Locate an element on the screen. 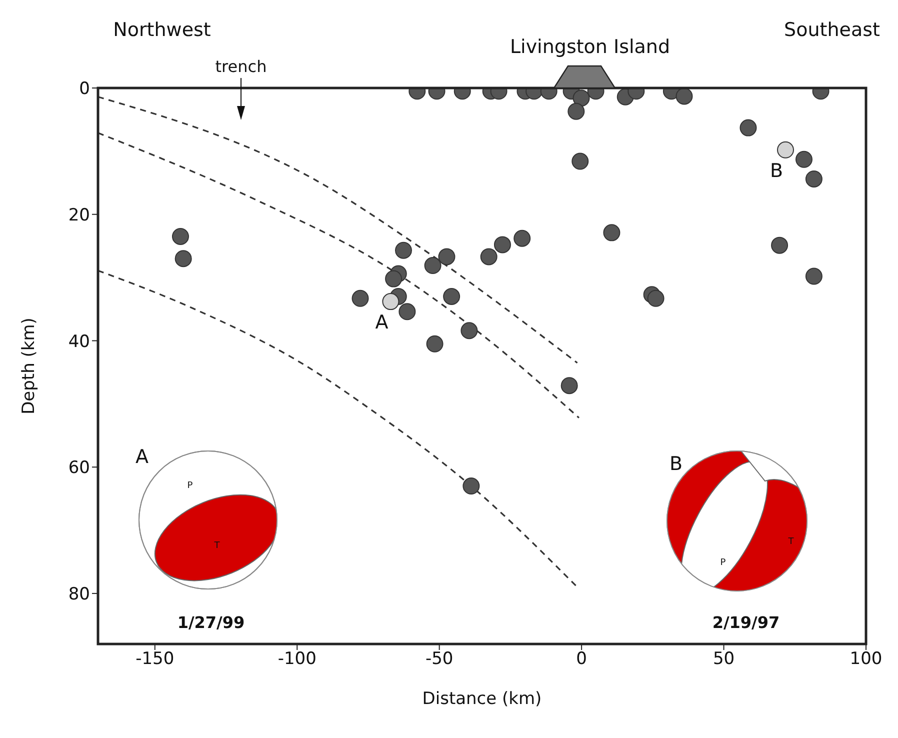 This screenshot has width=898, height=738. x-tick-label: -50 is located at coordinates (439, 659).